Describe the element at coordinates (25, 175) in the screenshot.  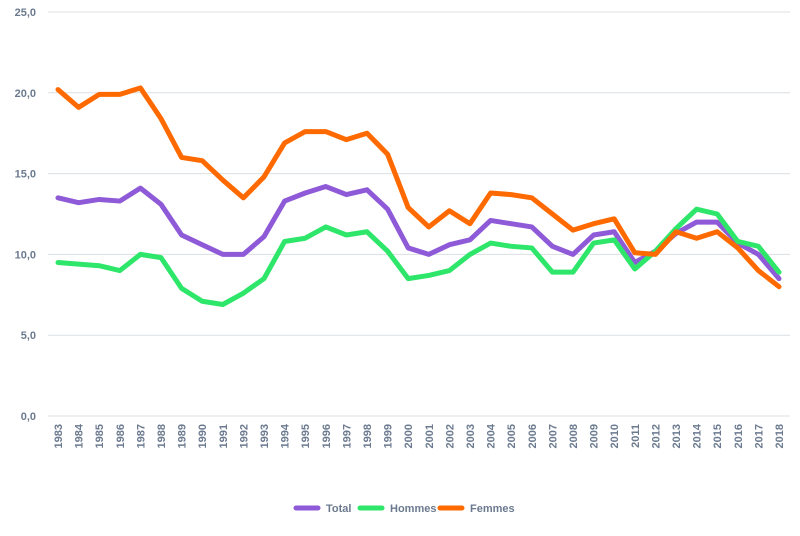
I see `y-tick-label: 15,0` at that location.